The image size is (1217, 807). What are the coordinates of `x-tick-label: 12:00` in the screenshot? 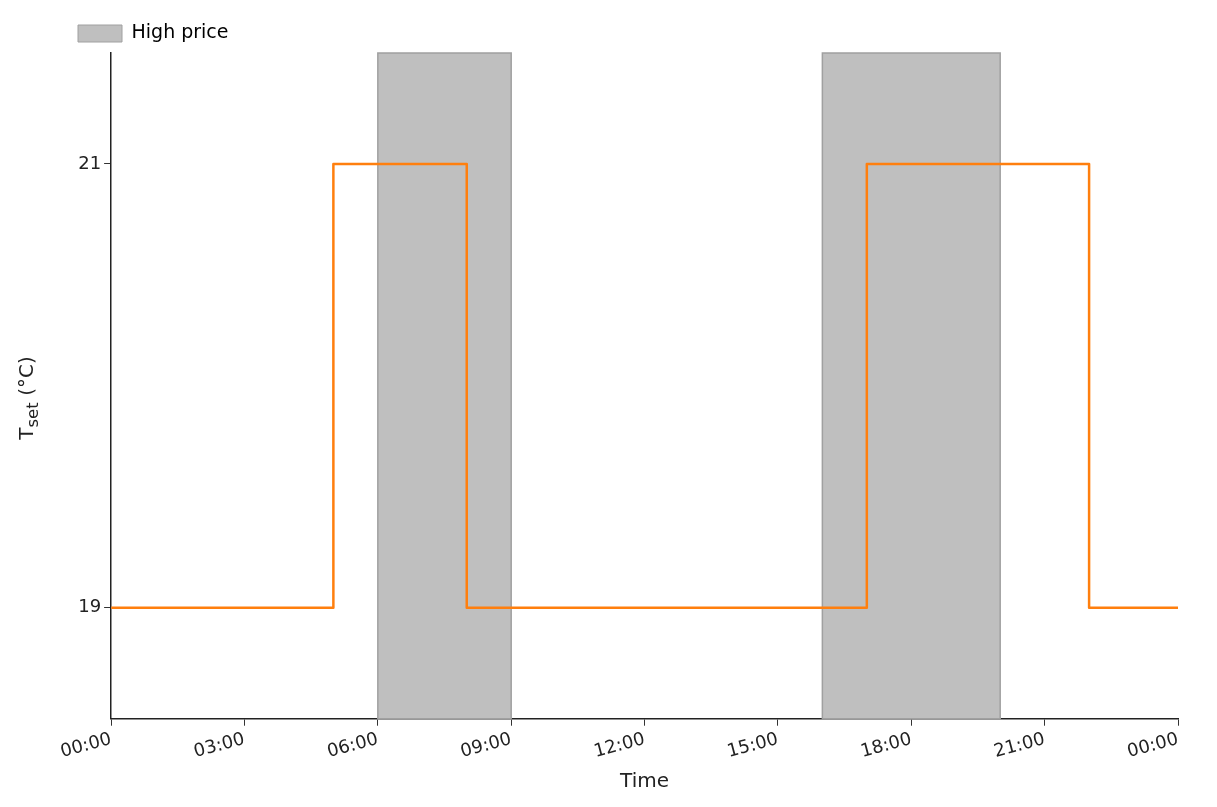 It's located at (619, 744).